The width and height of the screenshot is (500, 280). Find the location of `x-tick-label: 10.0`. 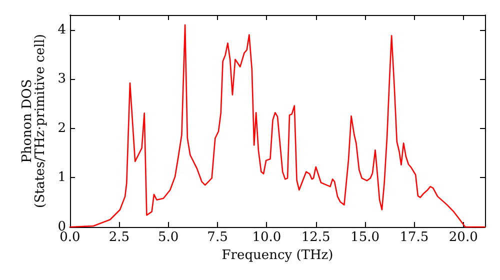

x-tick-label: 10.0 is located at coordinates (267, 237).